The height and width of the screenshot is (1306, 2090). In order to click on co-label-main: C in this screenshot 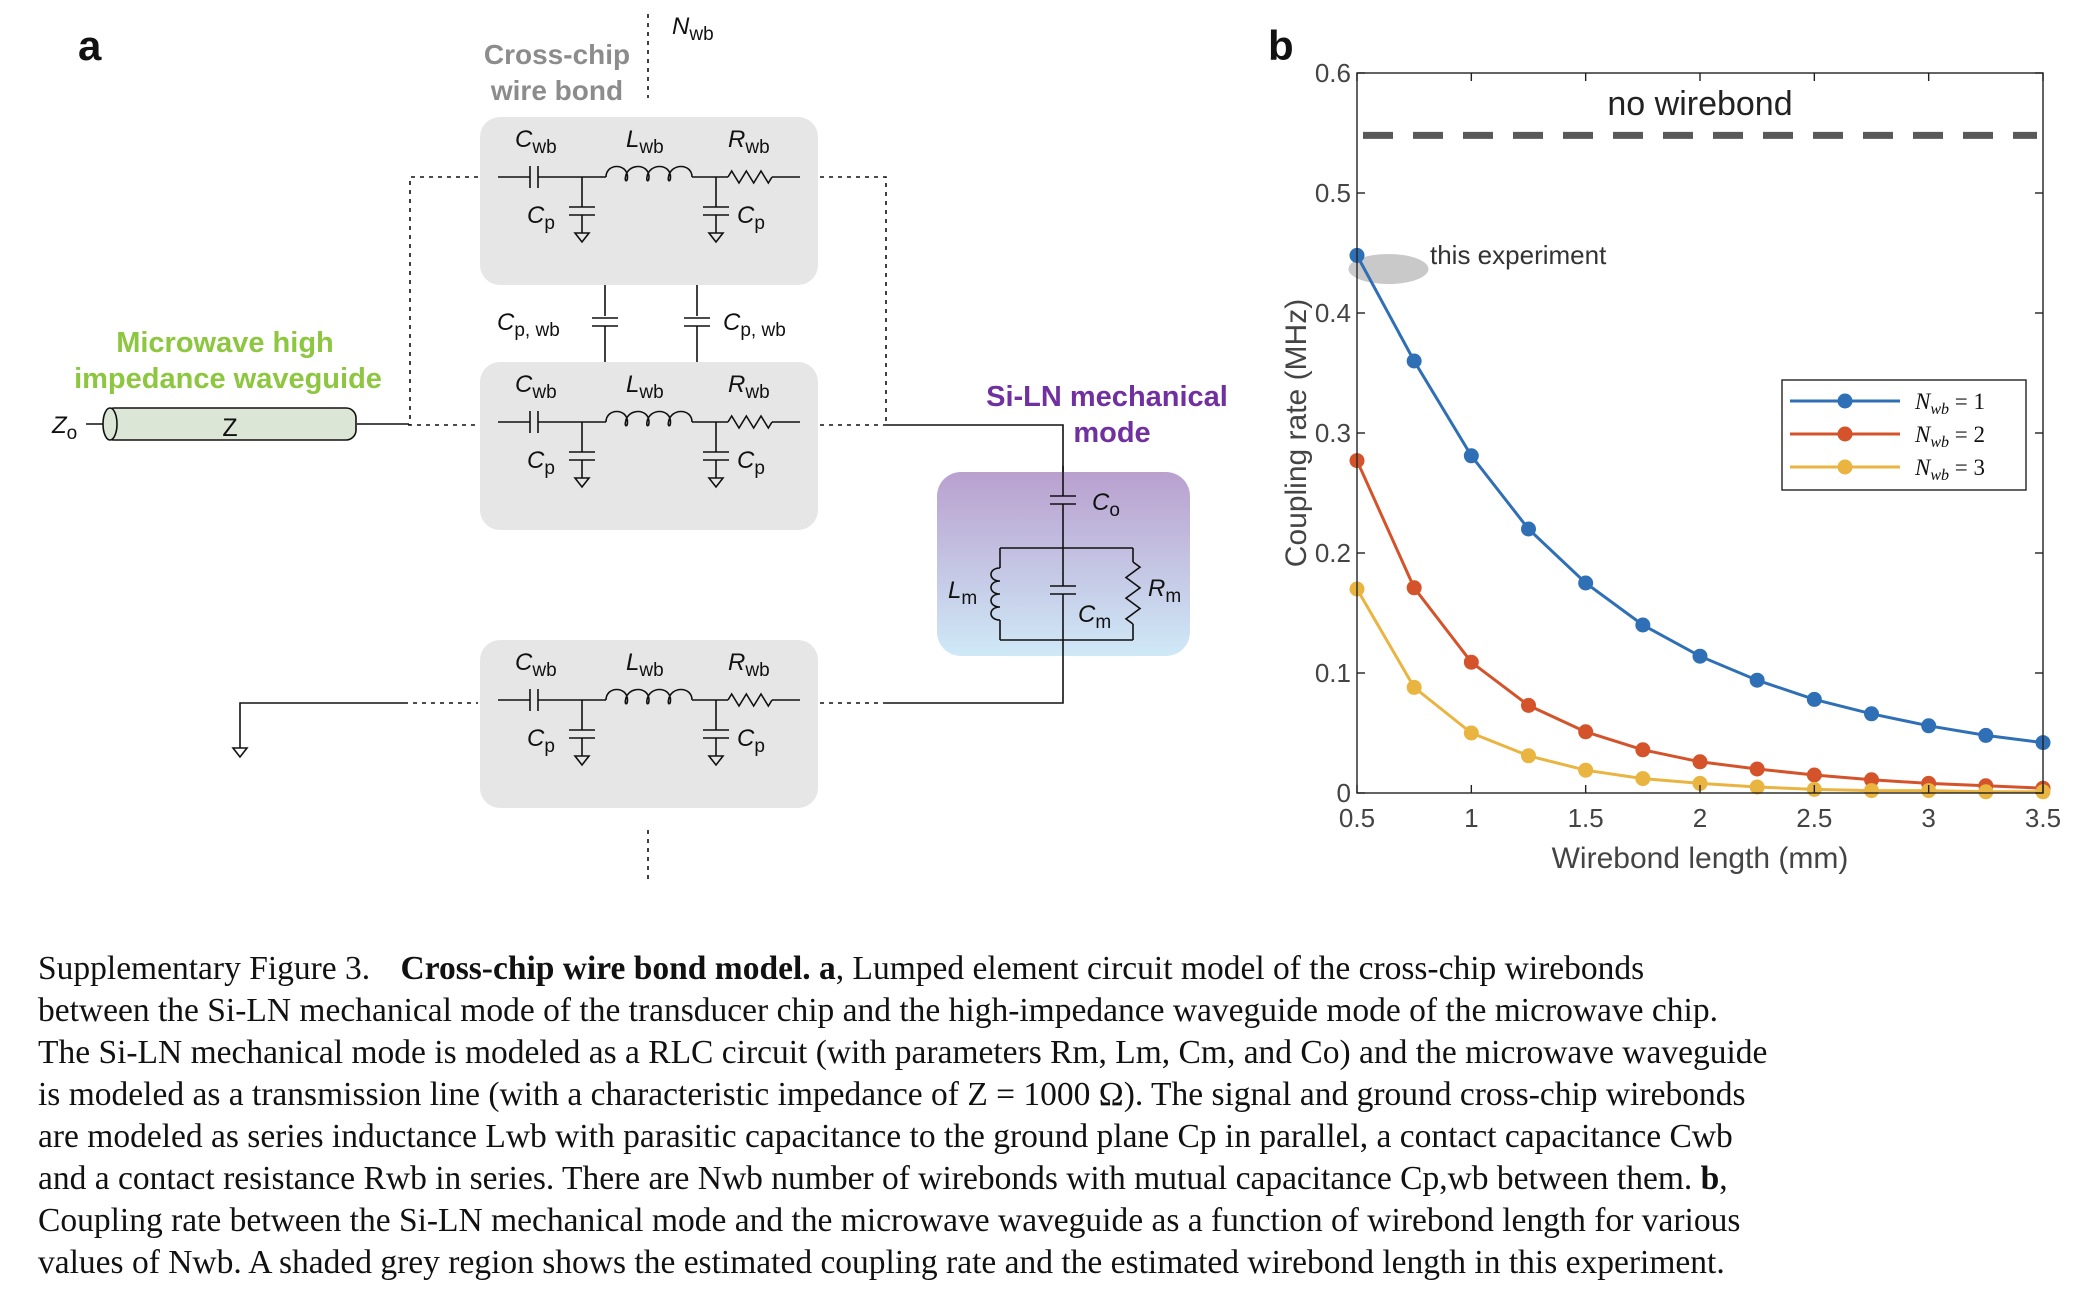, I will do `click(1101, 502)`.